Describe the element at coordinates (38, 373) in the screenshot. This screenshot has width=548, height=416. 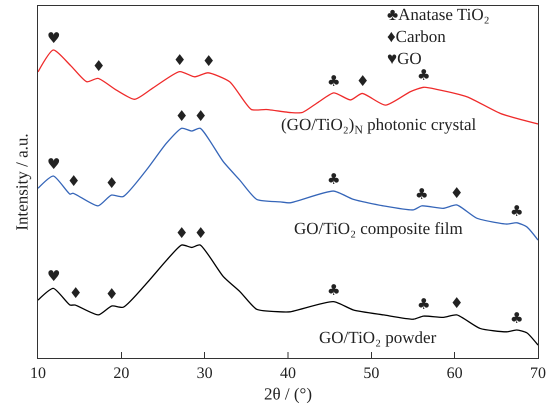
I see `x-tick-label: 10` at that location.